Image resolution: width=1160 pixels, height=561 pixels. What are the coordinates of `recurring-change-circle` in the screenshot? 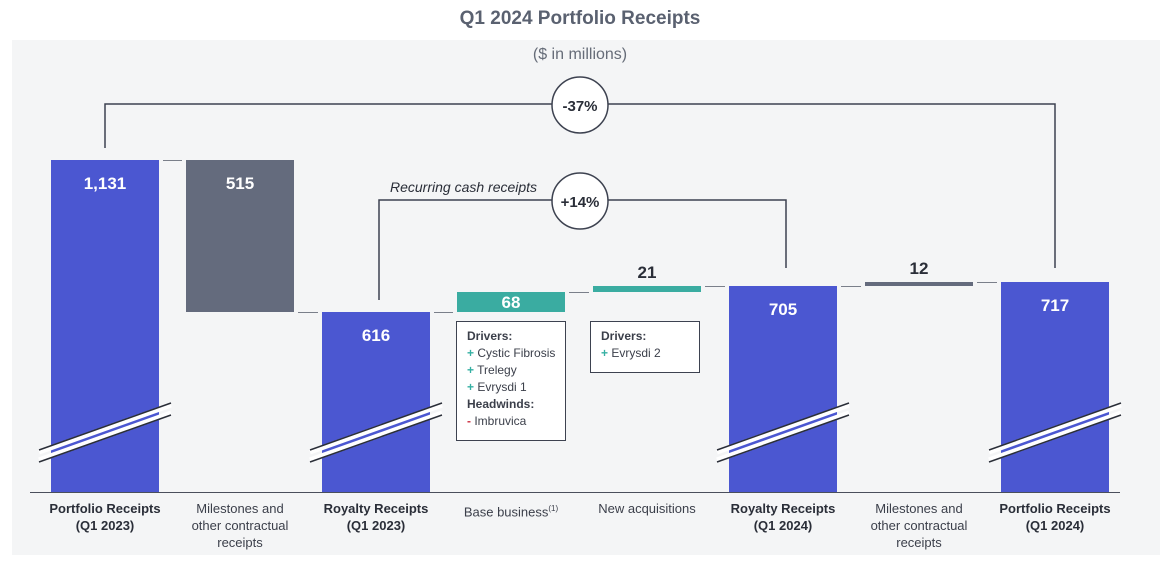 It's located at (580, 201).